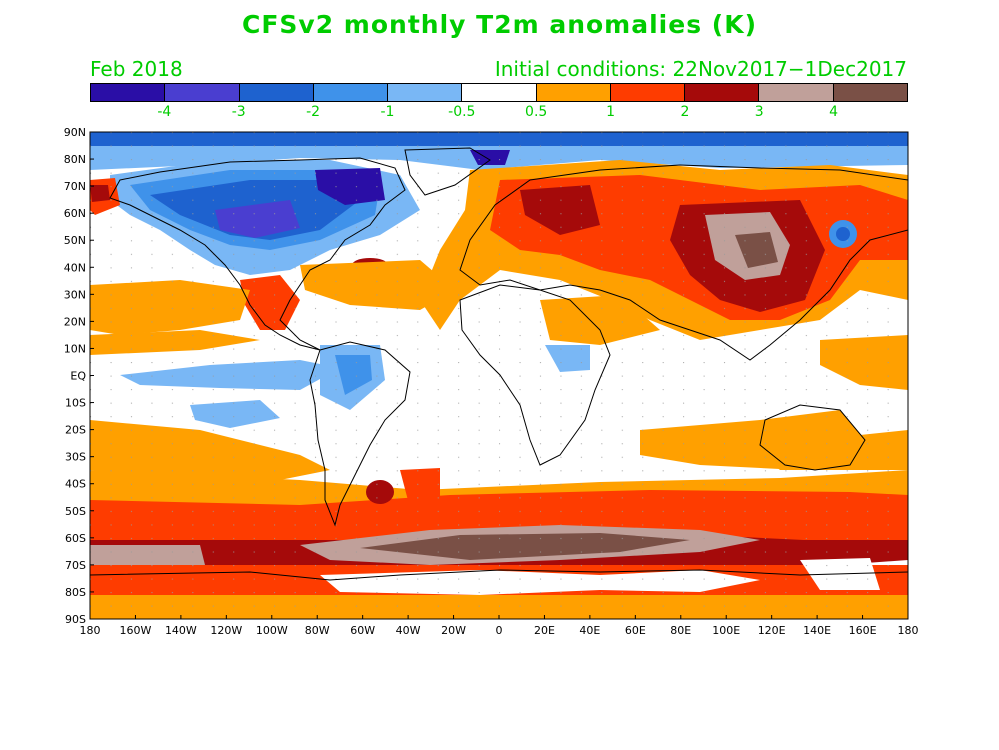  I want to click on longitude-tick-label: 40W, so click(408, 630).